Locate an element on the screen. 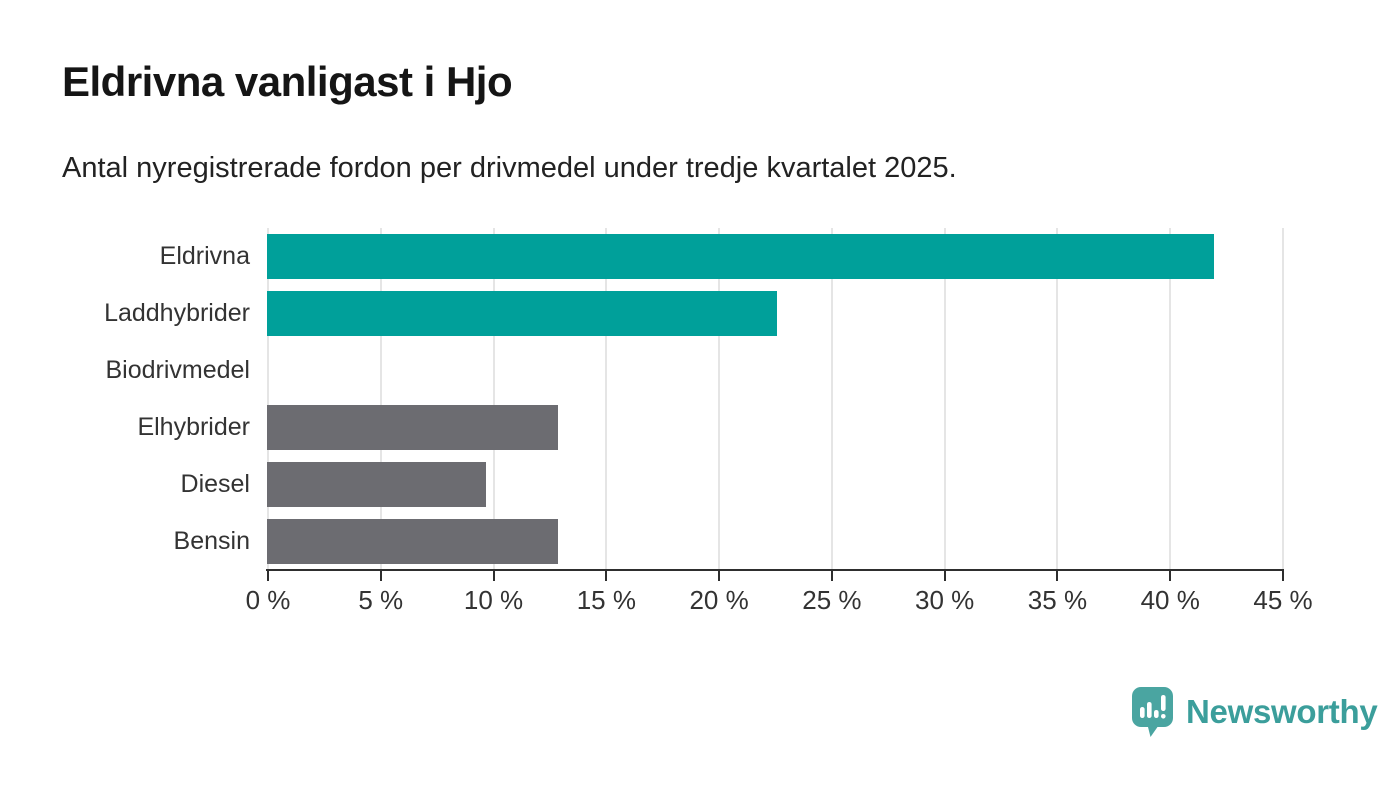  axis-tick-label: 0 % is located at coordinates (268, 600).